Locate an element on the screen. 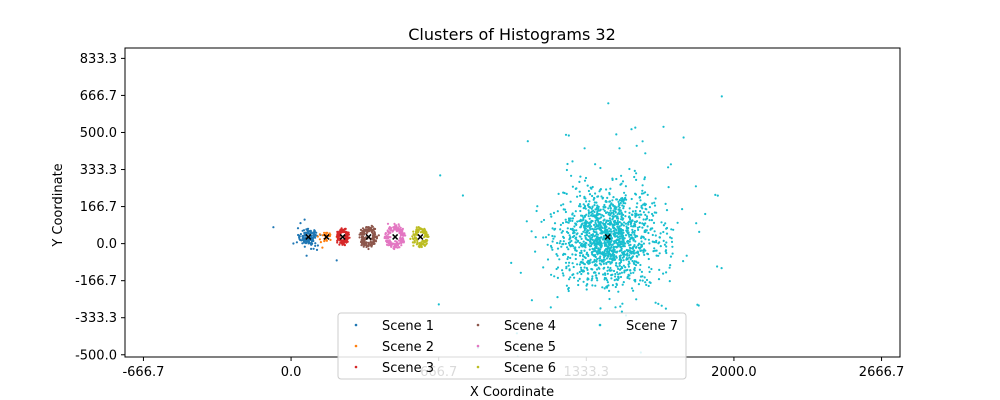 The image size is (1000, 400). legend-label: Scene 5 is located at coordinates (530, 347).